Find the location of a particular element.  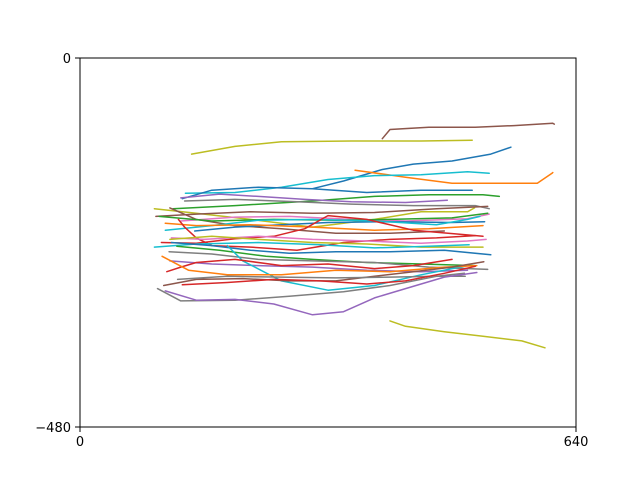

x-tick-label-0: 0 is located at coordinates (80, 442).